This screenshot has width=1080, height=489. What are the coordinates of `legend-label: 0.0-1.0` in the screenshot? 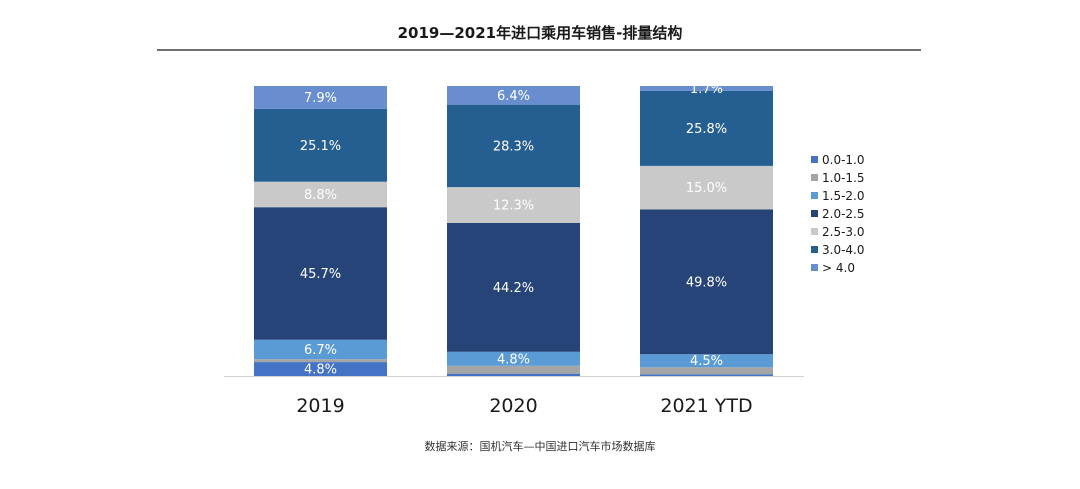 It's located at (843, 160).